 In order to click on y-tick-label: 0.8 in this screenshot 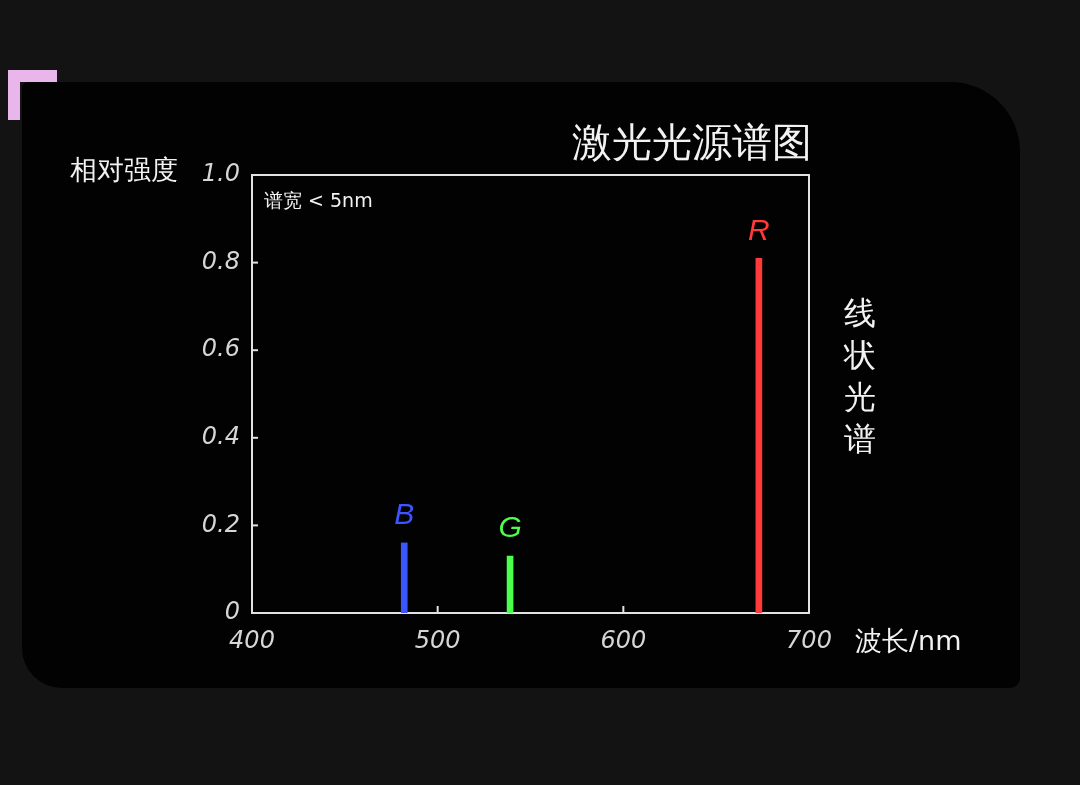, I will do `click(220, 260)`.